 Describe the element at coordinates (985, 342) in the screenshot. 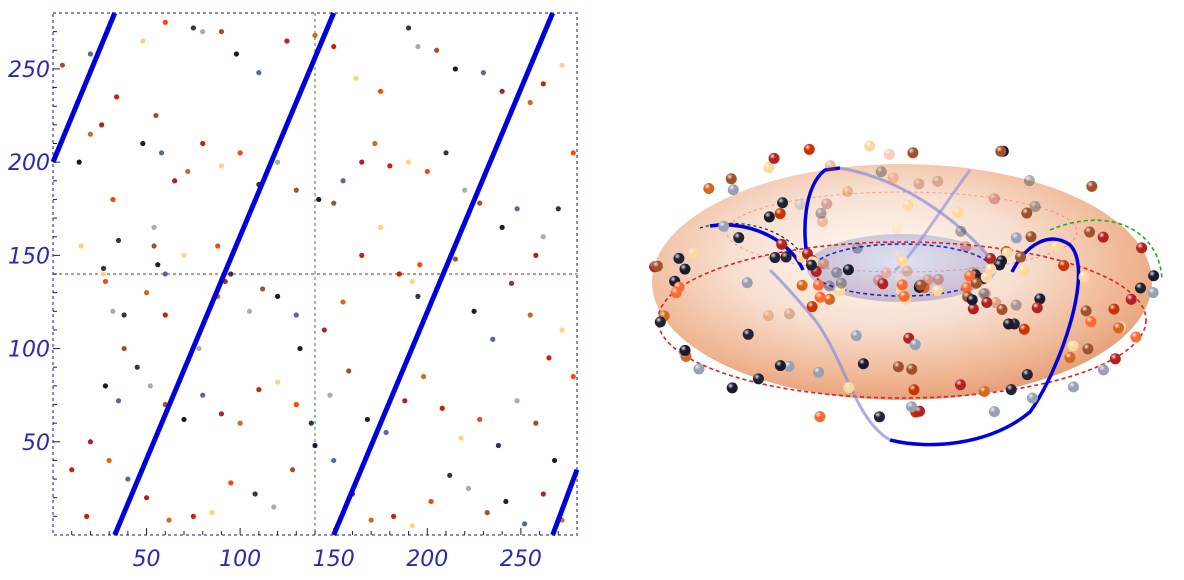

I see `curve-segment` at that location.